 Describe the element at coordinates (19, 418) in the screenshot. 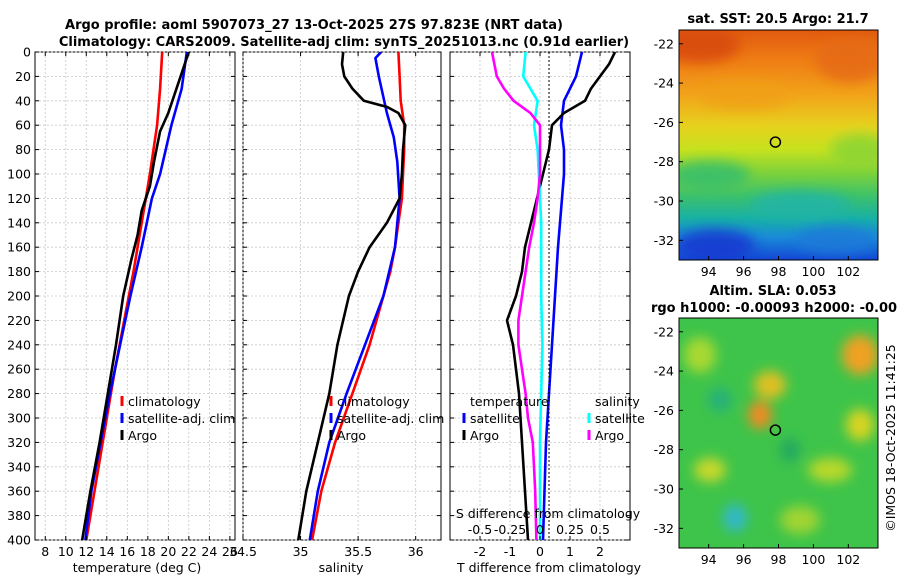

I see `depth-tick-label: 300` at that location.